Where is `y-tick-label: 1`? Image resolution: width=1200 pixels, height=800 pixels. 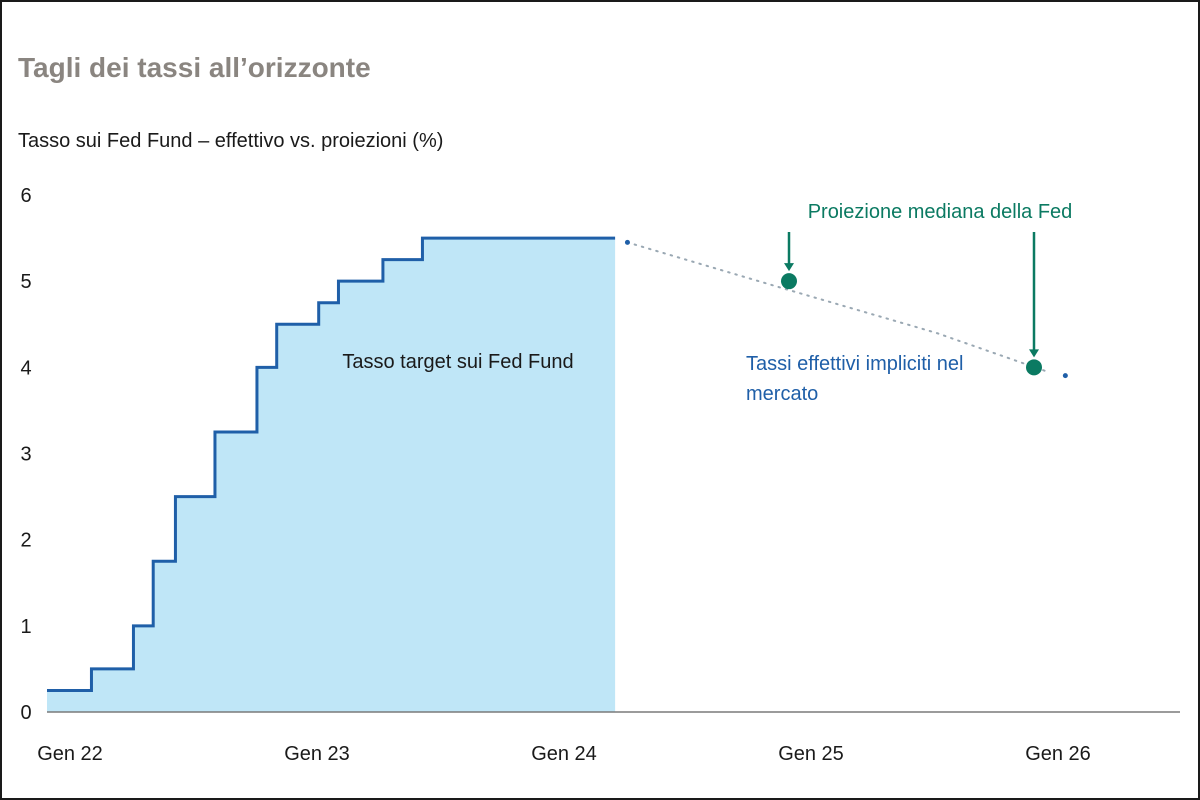 y-tick-label: 1 is located at coordinates (25, 627).